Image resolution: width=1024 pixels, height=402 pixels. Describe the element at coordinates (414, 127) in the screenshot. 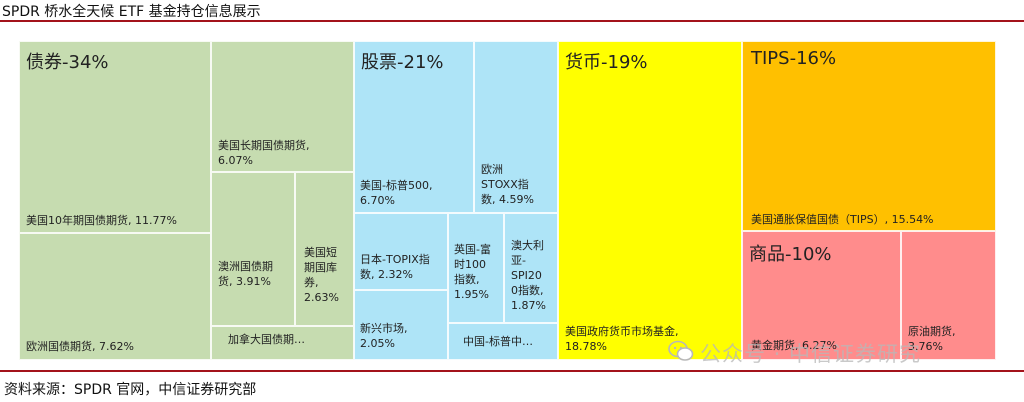

I see `treemap-tile: 美国-标普500, 6.70% 股票-21%` at that location.